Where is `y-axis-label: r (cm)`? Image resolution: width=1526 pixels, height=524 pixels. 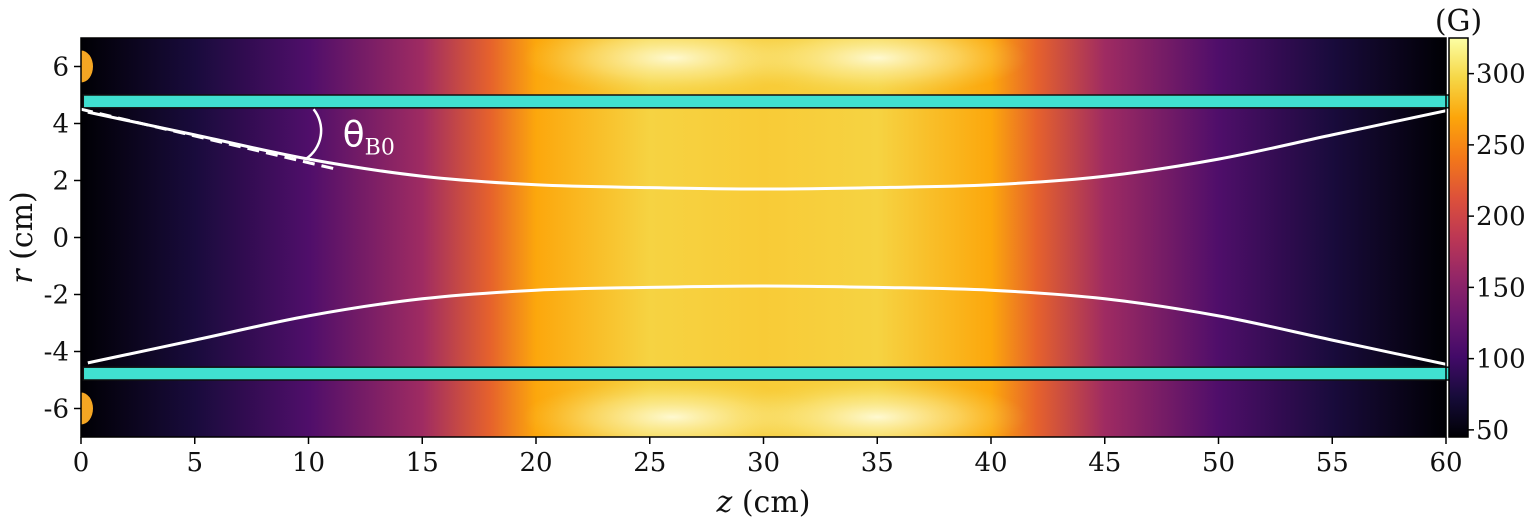
y-axis-label: r (cm) is located at coordinates (22, 237).